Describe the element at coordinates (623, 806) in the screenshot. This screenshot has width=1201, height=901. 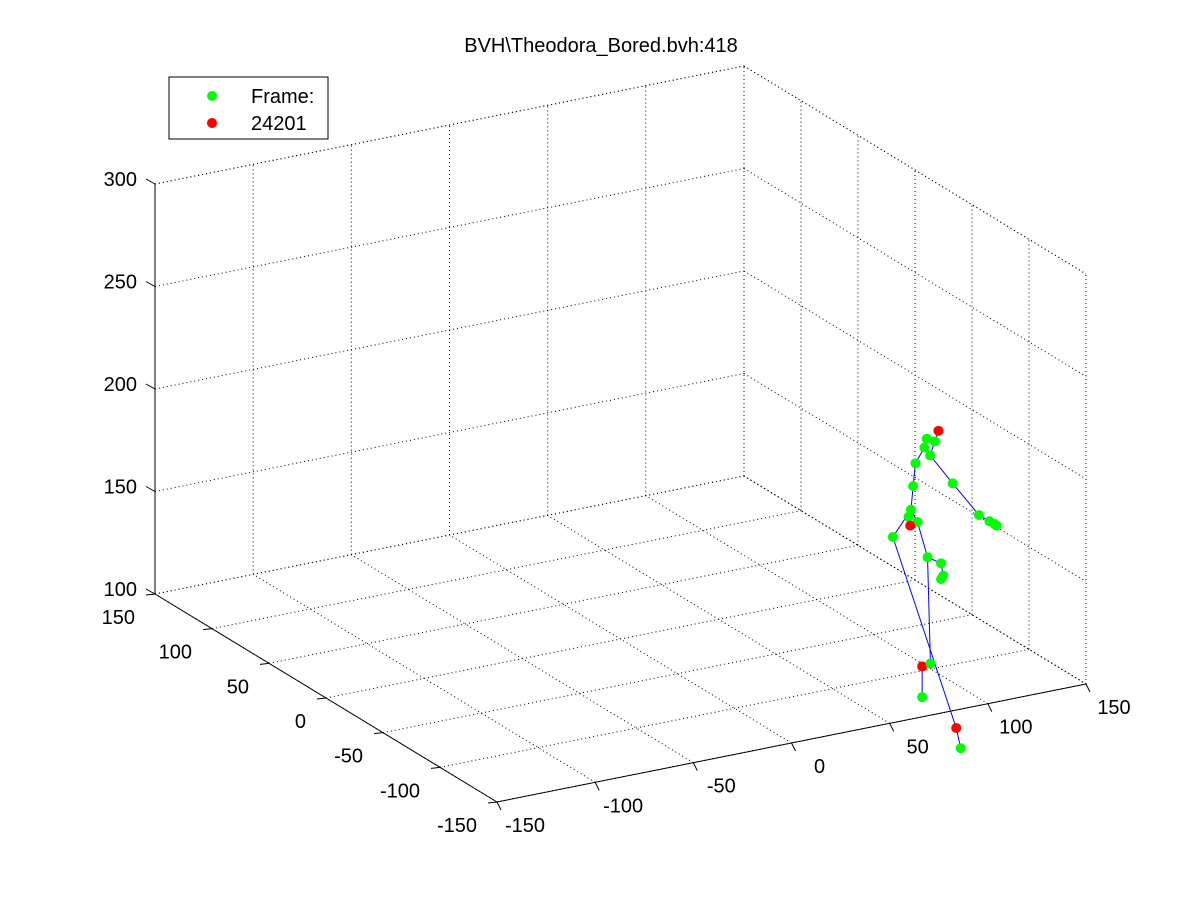
I see `x-tick-label: -100` at that location.